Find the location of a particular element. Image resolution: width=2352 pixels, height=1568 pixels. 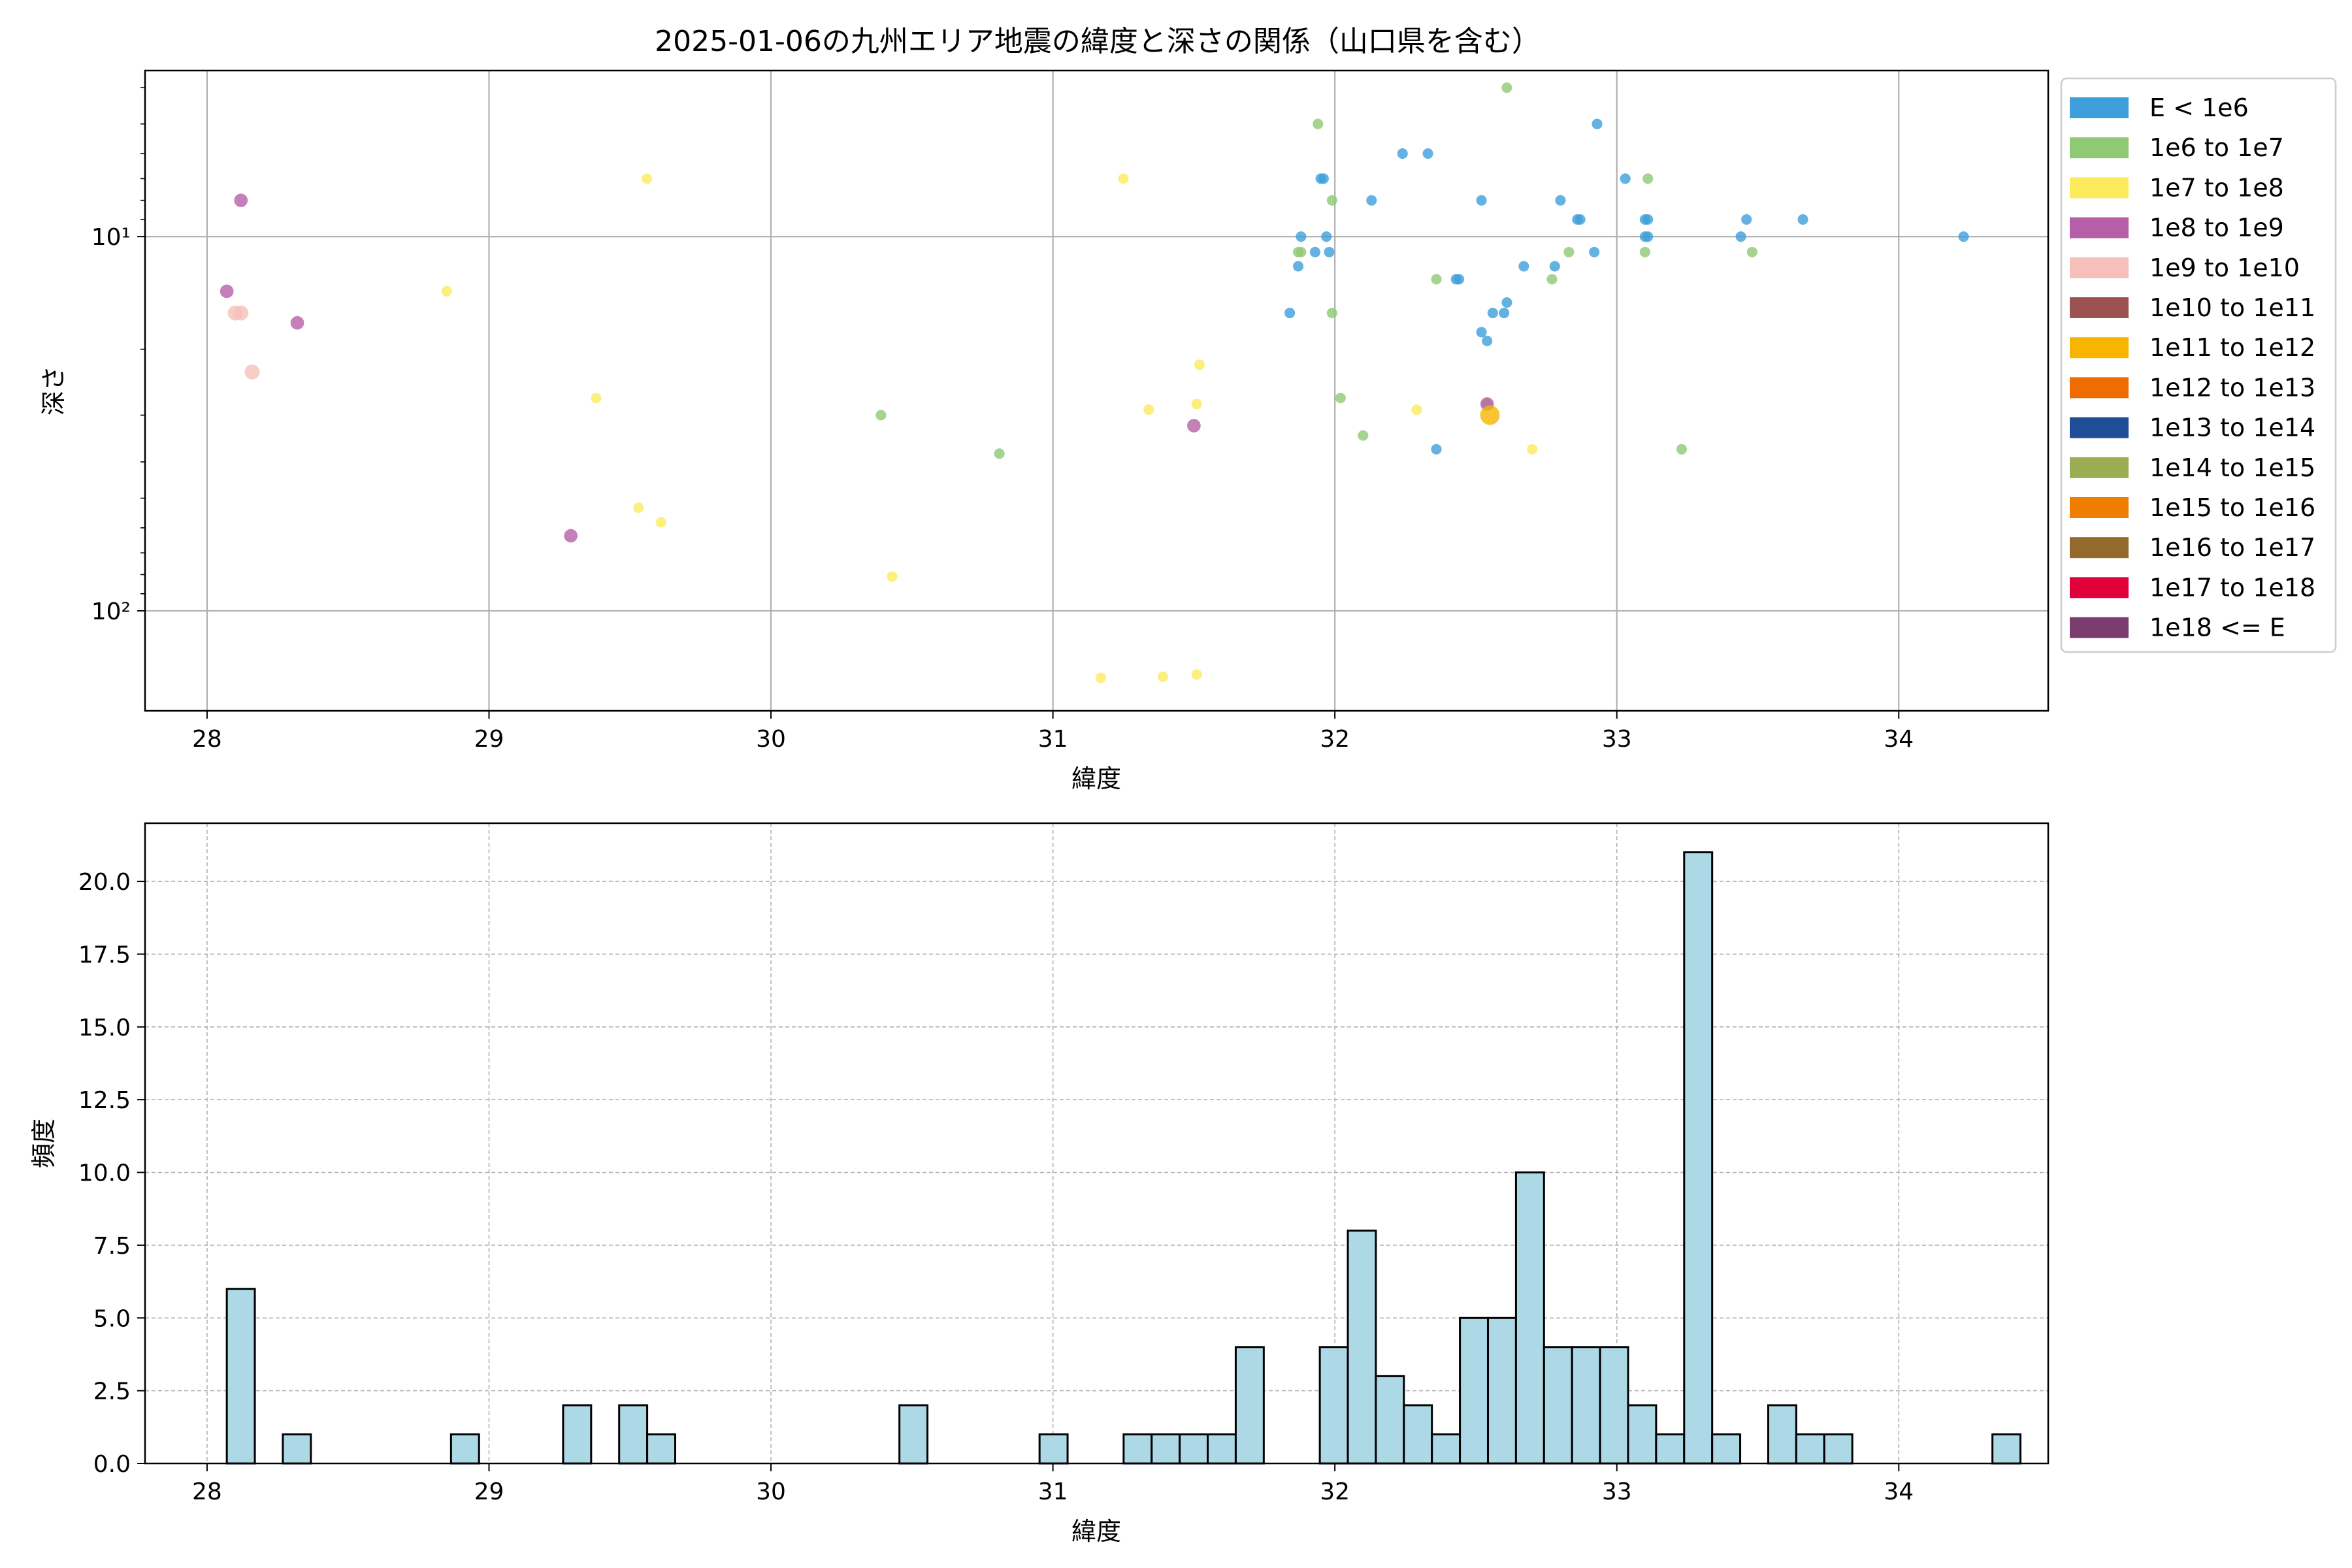

figure-title: 2025-01-06の九州エリア地震の緯度と深さの関係（山口県を含む） is located at coordinates (1098, 41).